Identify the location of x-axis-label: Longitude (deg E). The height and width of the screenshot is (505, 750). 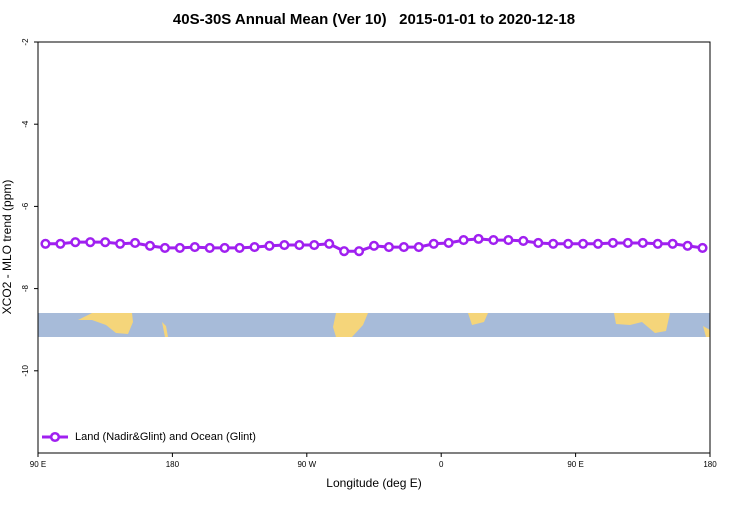
(373, 483).